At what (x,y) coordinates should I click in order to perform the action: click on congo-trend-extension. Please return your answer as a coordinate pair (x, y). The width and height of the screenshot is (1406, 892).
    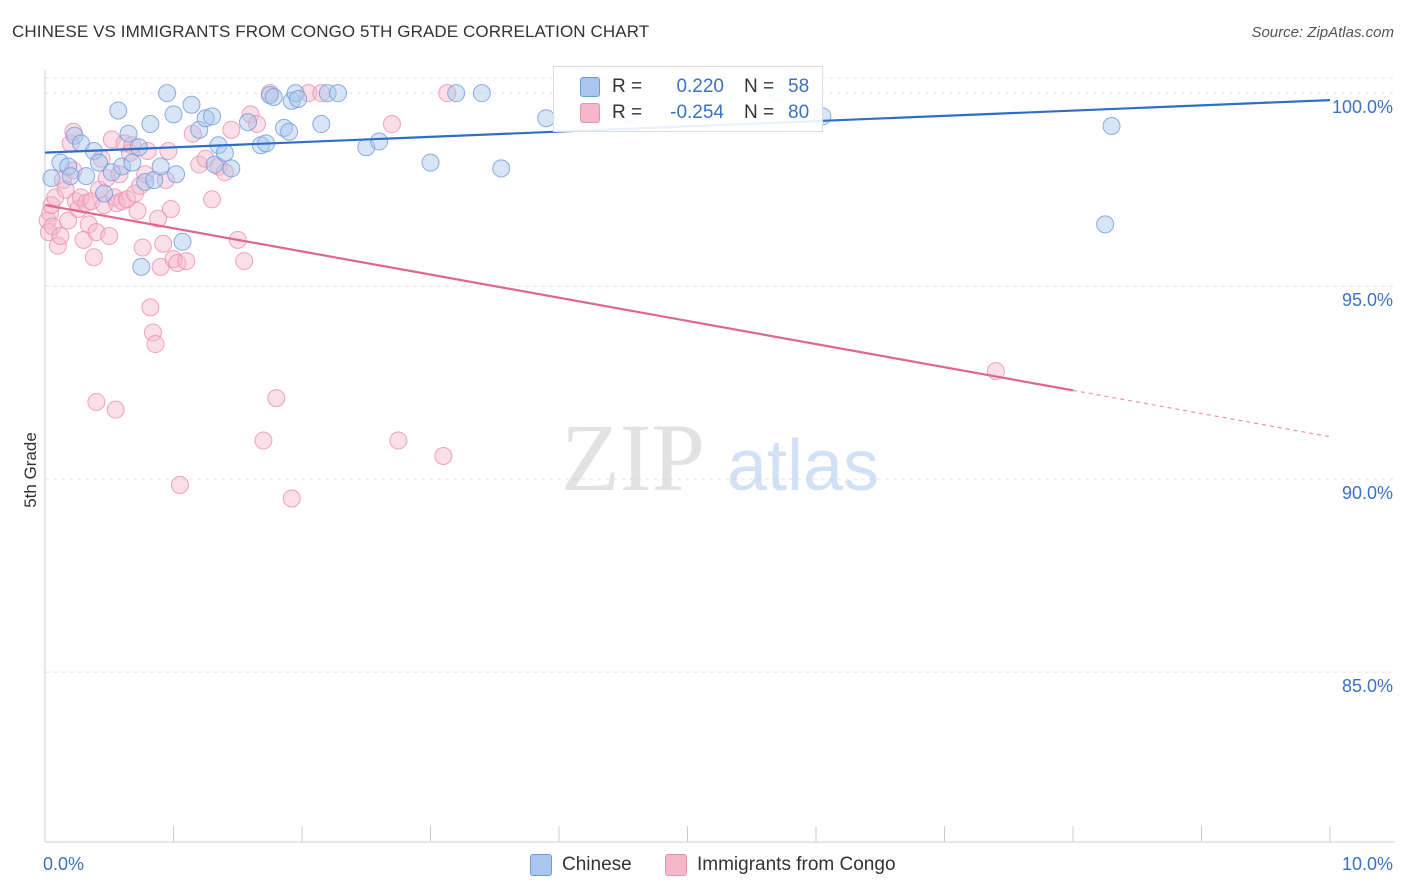
    Looking at the image, I should click on (1201, 413).